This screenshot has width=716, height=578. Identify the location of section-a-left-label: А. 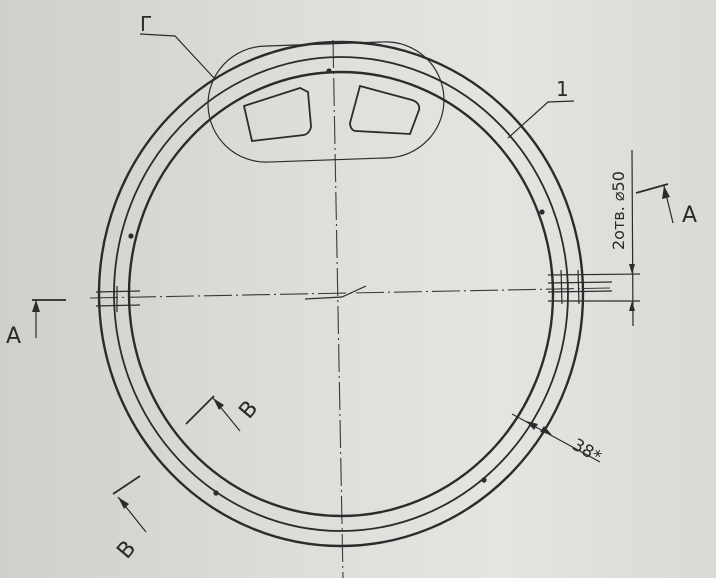
(13, 336).